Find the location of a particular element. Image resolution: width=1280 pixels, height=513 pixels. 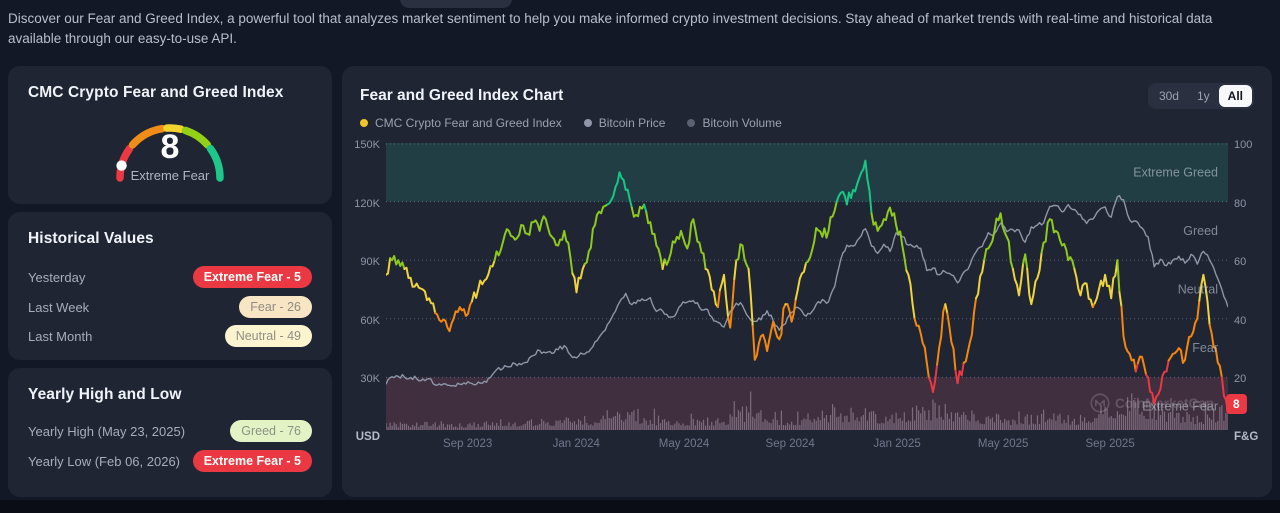

zone-label: Neutral is located at coordinates (1198, 290).